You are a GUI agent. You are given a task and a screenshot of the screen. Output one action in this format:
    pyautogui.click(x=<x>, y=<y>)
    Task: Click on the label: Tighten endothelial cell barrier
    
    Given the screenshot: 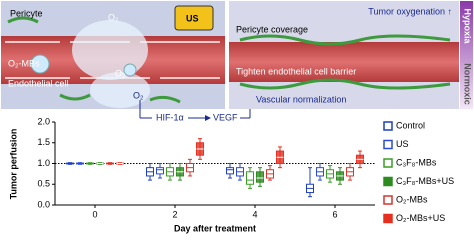 What is the action you would take?
    pyautogui.click(x=296, y=71)
    